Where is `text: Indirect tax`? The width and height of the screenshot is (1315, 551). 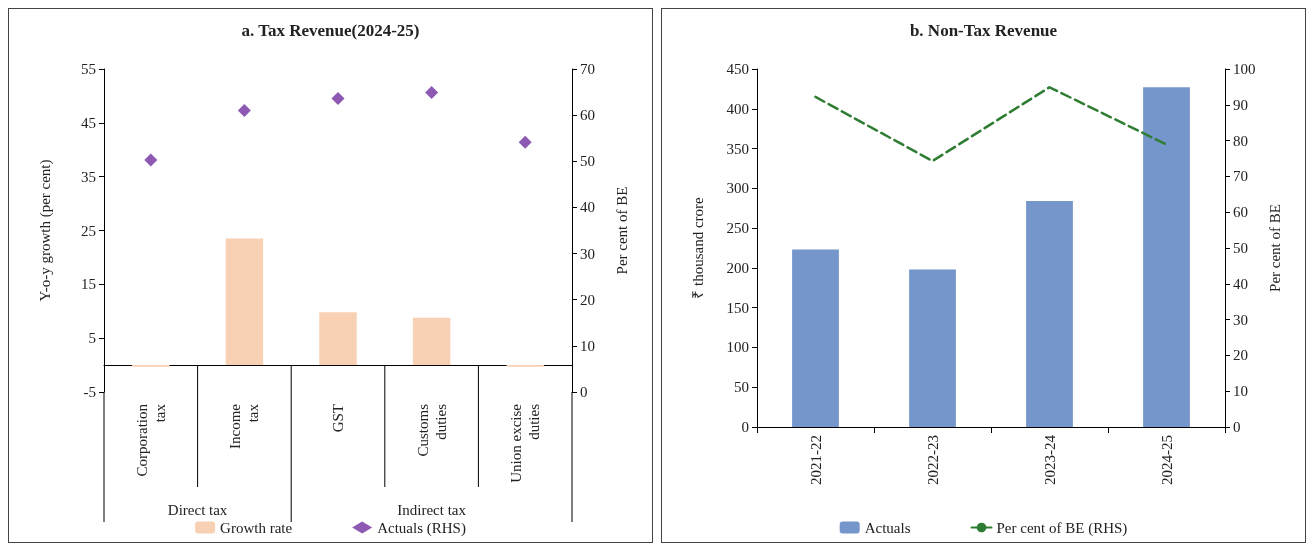 text: Indirect tax is located at coordinates (432, 509).